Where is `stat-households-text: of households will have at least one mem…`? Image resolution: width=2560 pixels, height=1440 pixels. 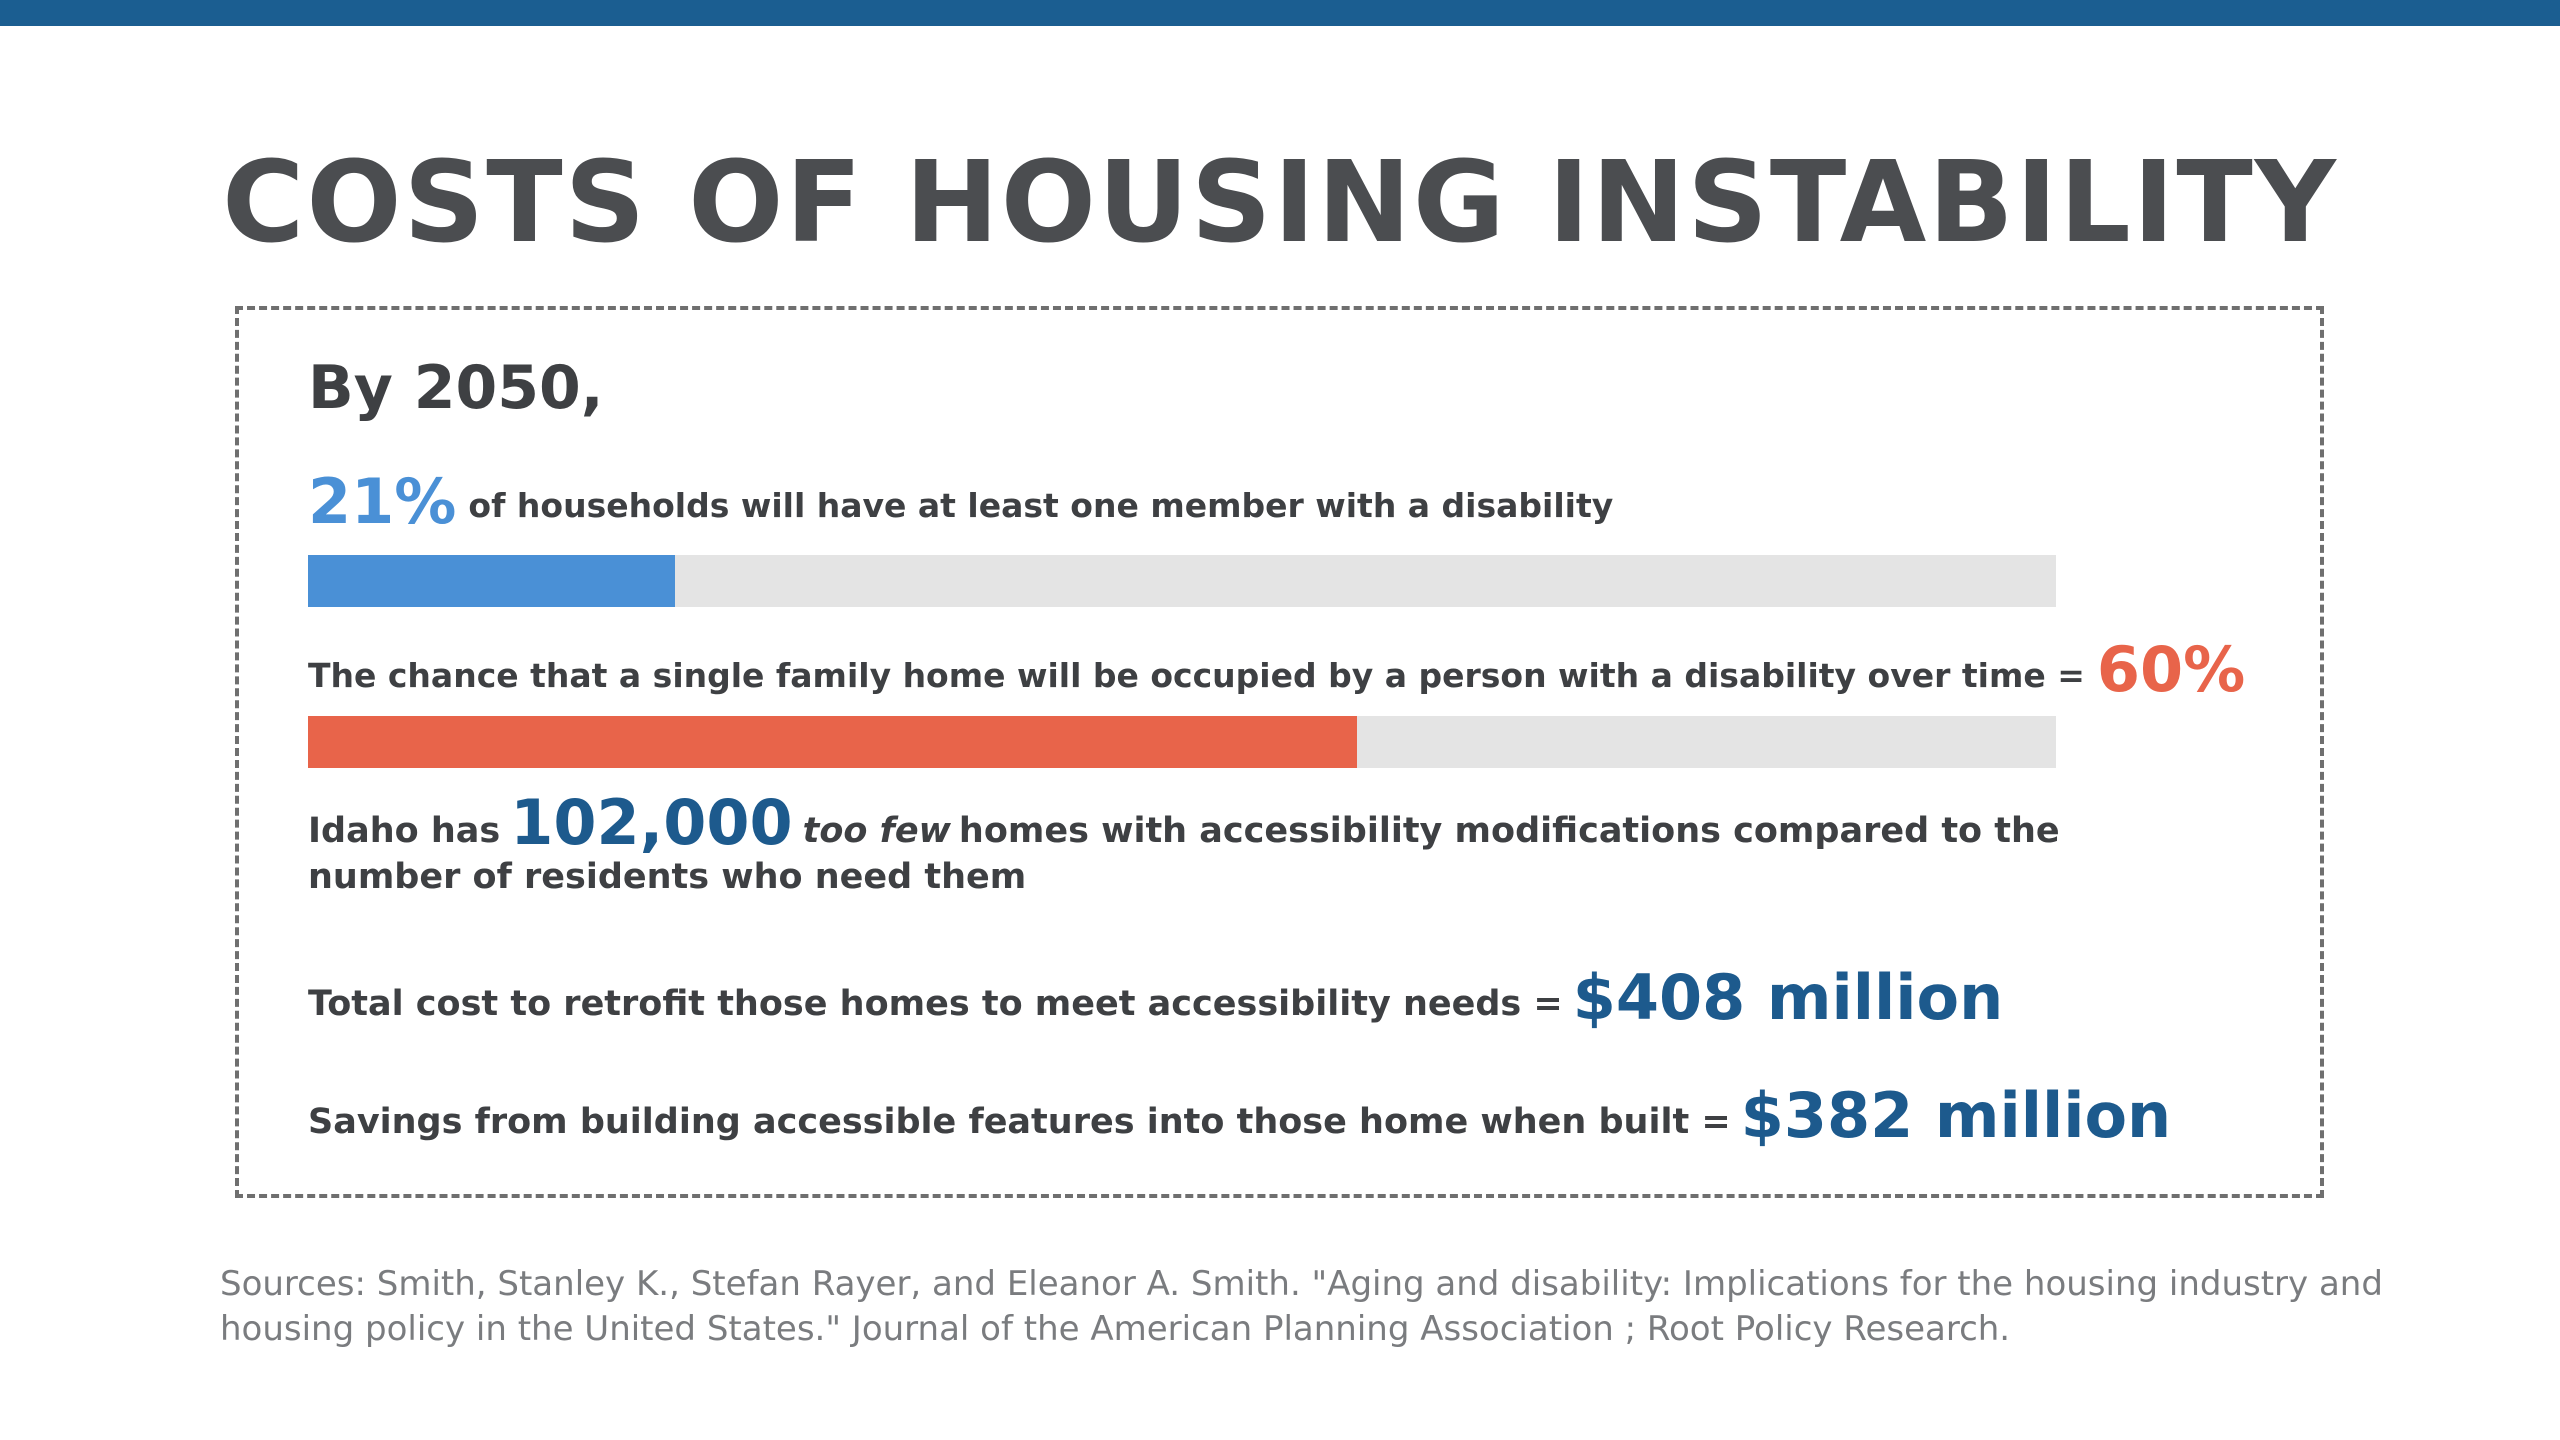
stat-households-text: of households will have at least one mem… is located at coordinates (1041, 505).